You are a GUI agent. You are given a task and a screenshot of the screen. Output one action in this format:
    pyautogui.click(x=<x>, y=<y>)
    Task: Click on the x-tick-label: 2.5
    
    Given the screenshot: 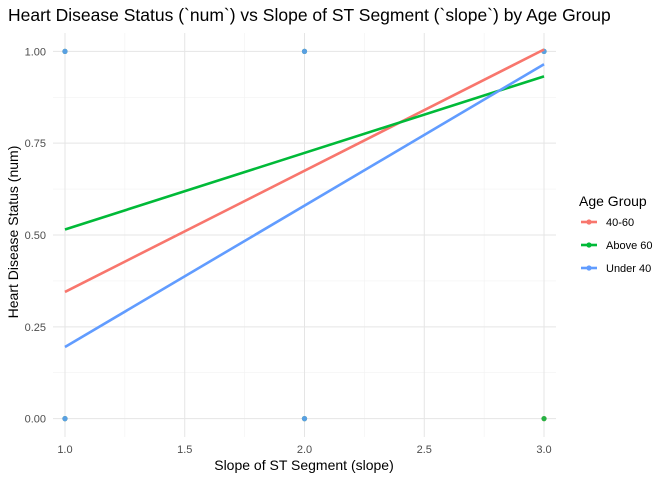 What is the action you would take?
    pyautogui.click(x=424, y=450)
    